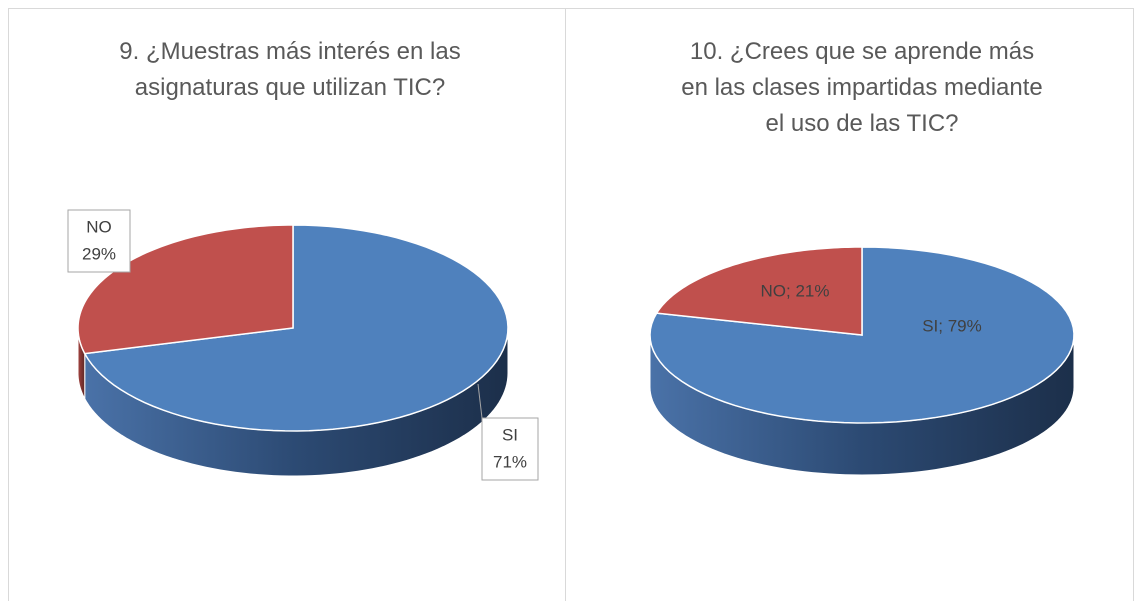  I want to click on category-label: SI, so click(510, 434).